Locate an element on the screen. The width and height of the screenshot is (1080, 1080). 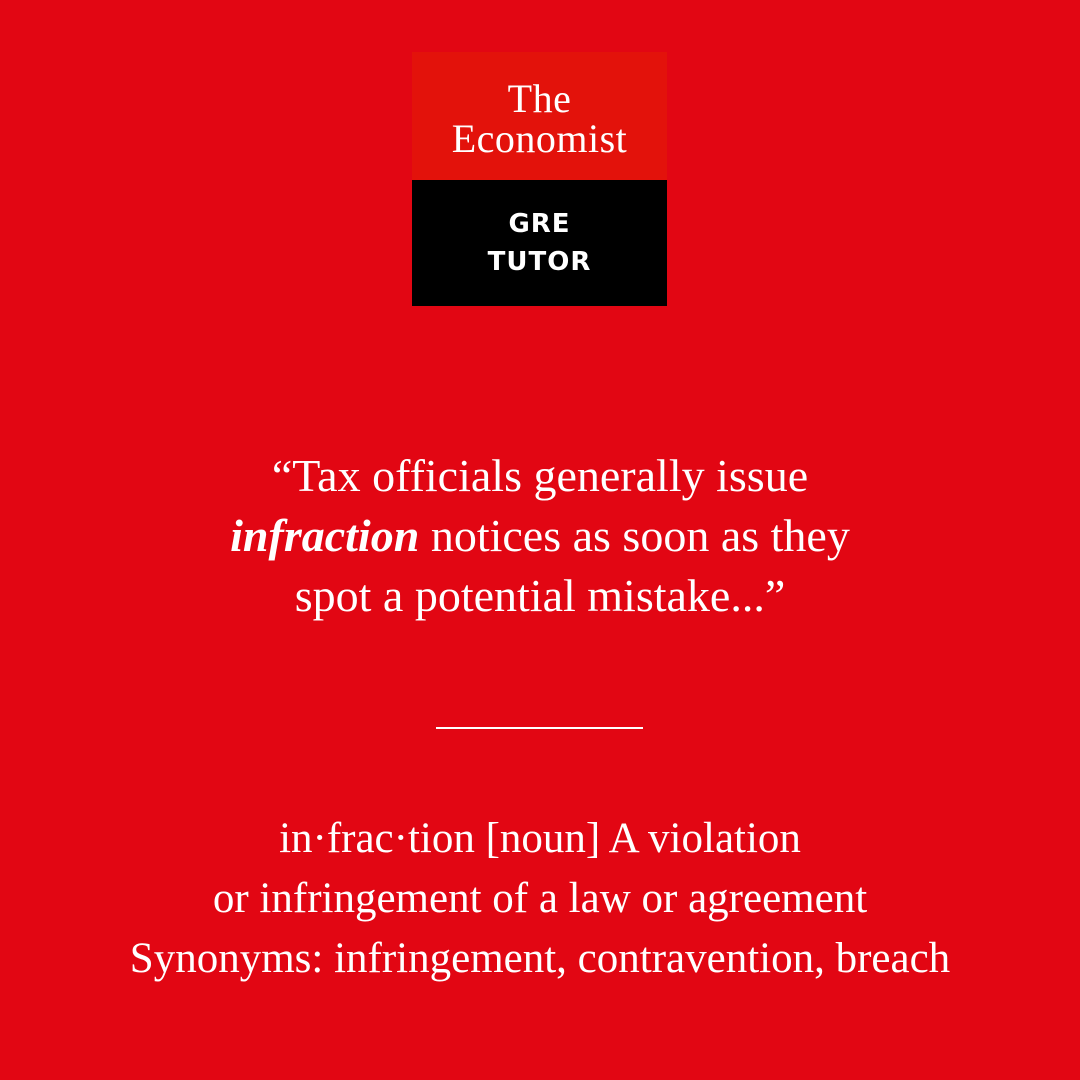
logo-line-economist: Economist is located at coordinates (539, 138).